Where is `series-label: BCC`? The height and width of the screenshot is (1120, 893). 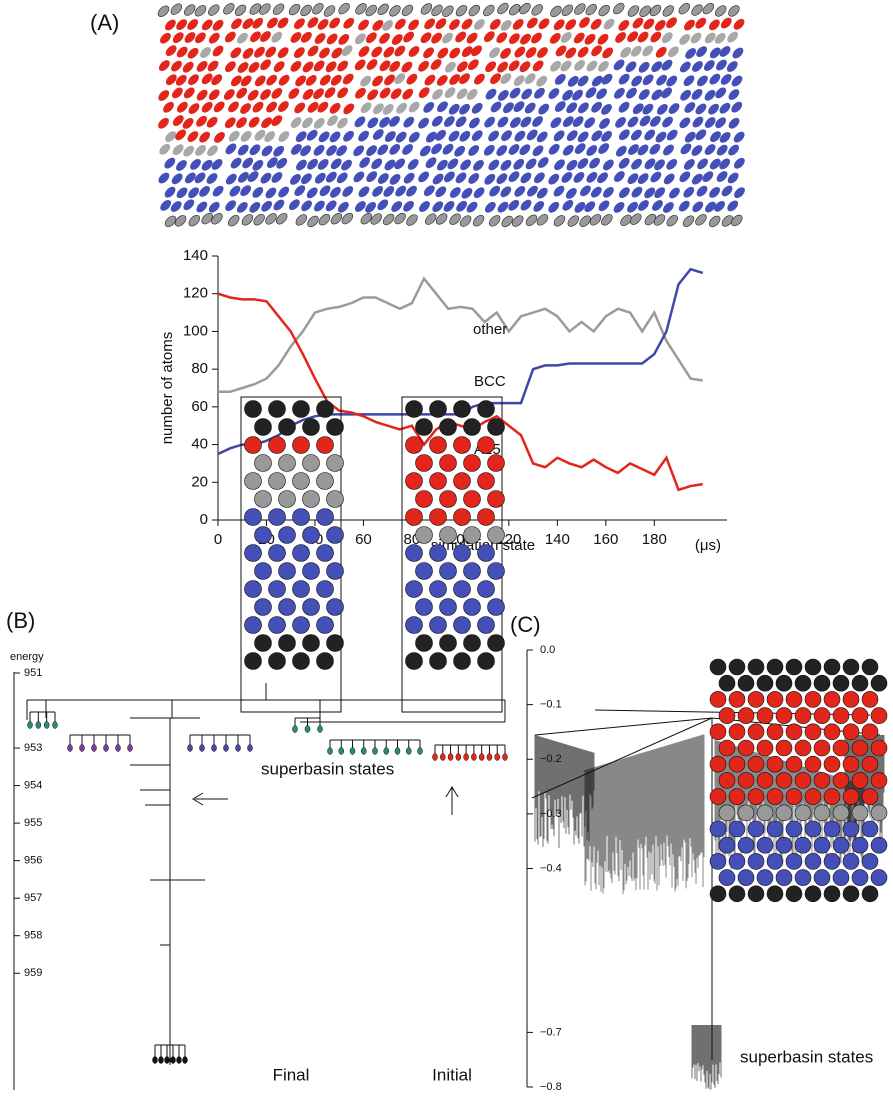 series-label: BCC is located at coordinates (490, 381).